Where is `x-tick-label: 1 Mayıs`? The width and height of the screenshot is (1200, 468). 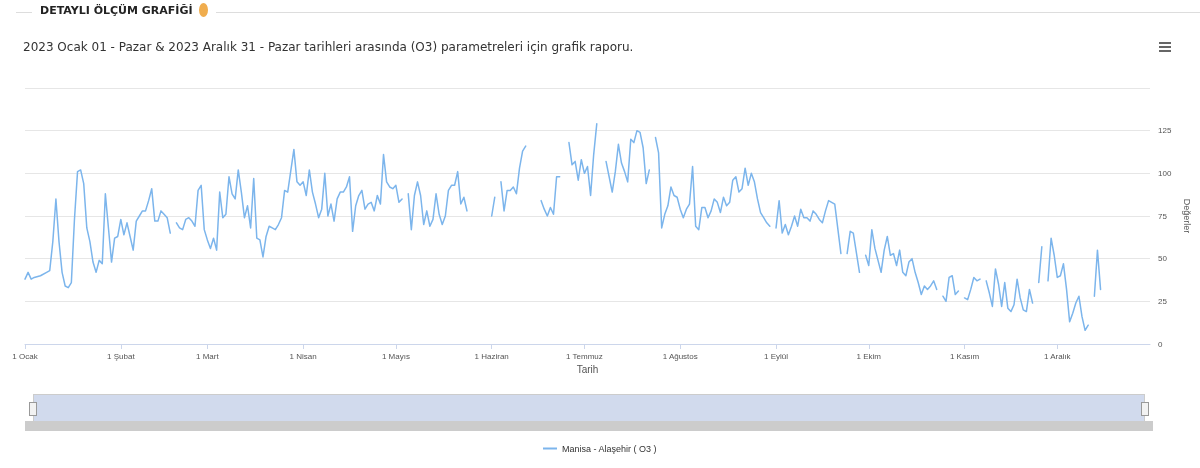
x-tick-label: 1 Mayıs is located at coordinates (395, 356).